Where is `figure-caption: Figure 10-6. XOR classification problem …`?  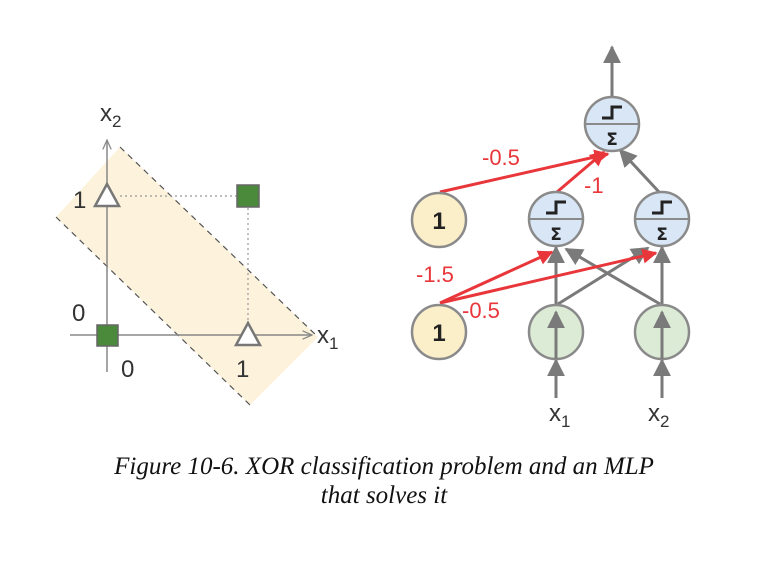
figure-caption: Figure 10-6. XOR classification problem … is located at coordinates (384, 481).